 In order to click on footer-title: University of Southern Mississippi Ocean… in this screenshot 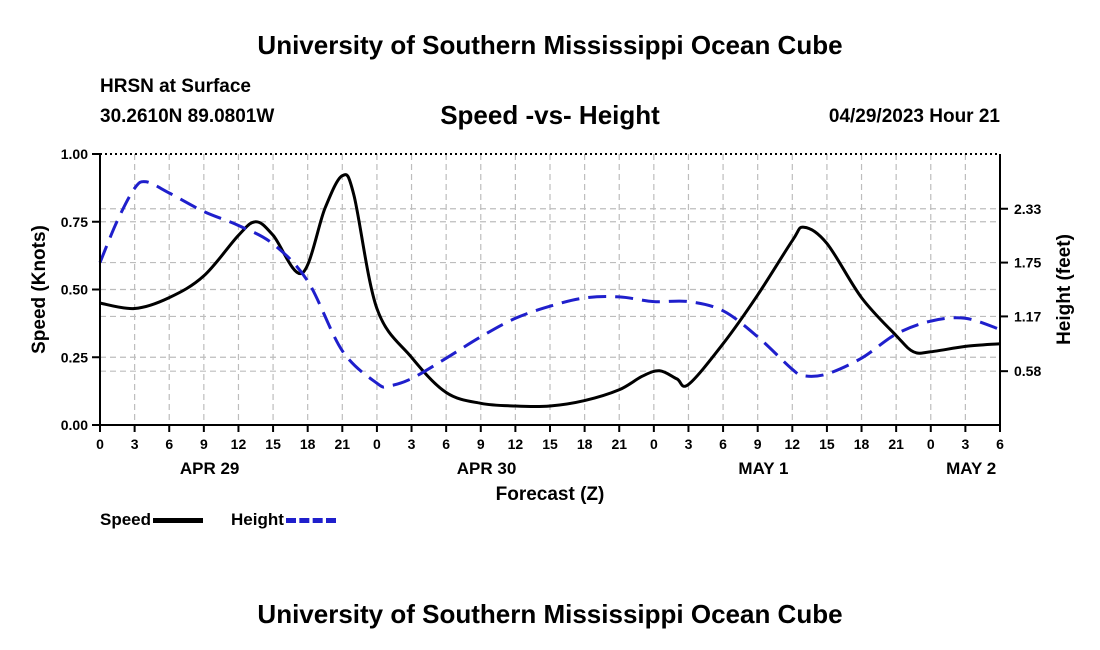, I will do `click(550, 614)`.